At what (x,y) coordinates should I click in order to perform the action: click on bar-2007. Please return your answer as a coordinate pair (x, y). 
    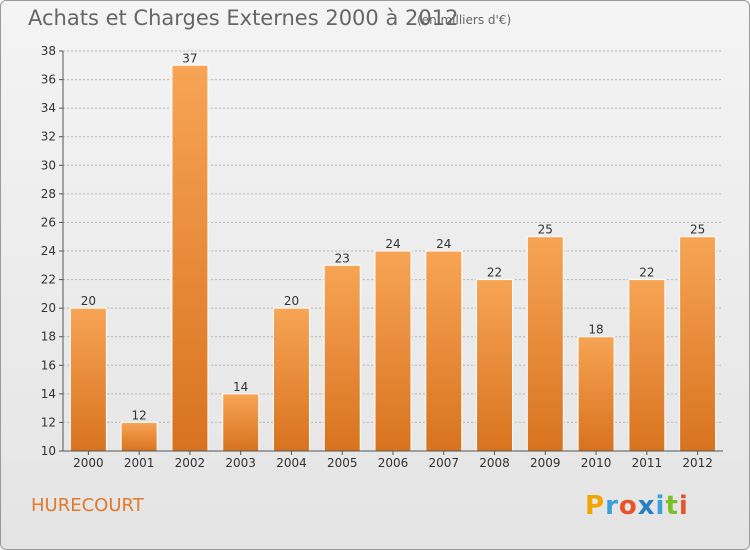
    Looking at the image, I should click on (444, 351).